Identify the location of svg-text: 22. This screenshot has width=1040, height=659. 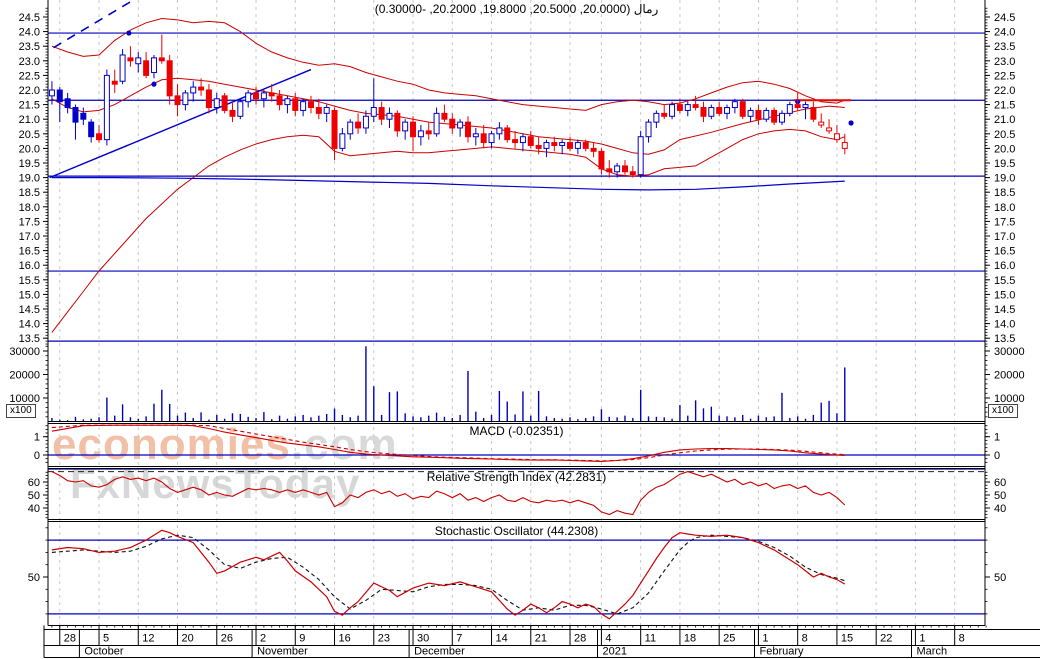
(886, 639).